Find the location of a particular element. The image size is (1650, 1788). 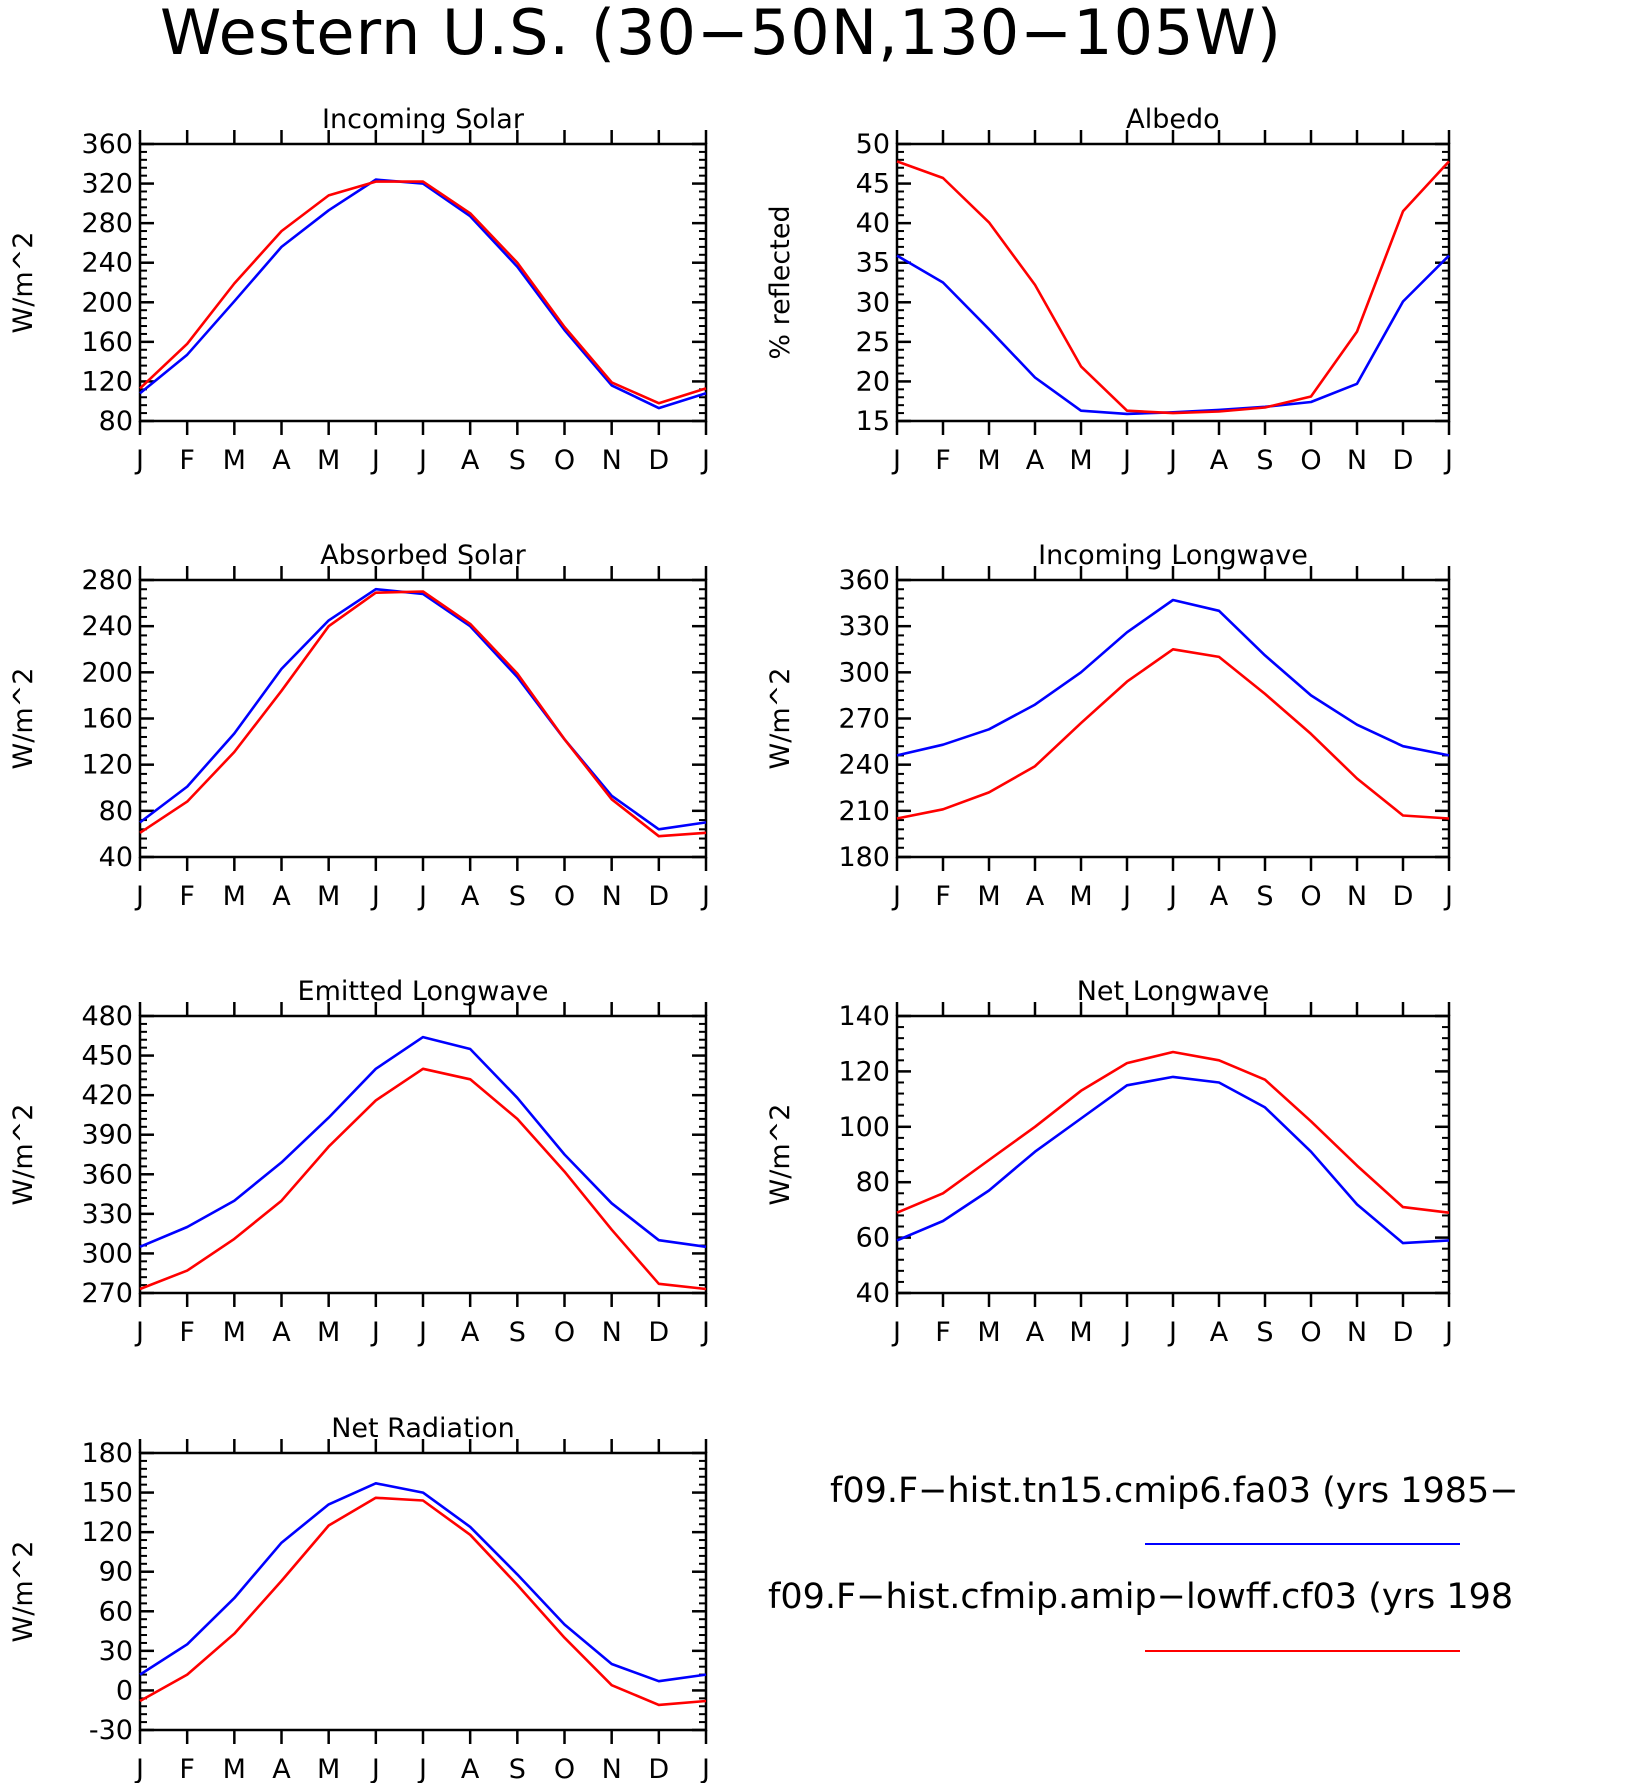

panel-net-longwave-ytick-label-2: 80 is located at coordinates (873, 1182).